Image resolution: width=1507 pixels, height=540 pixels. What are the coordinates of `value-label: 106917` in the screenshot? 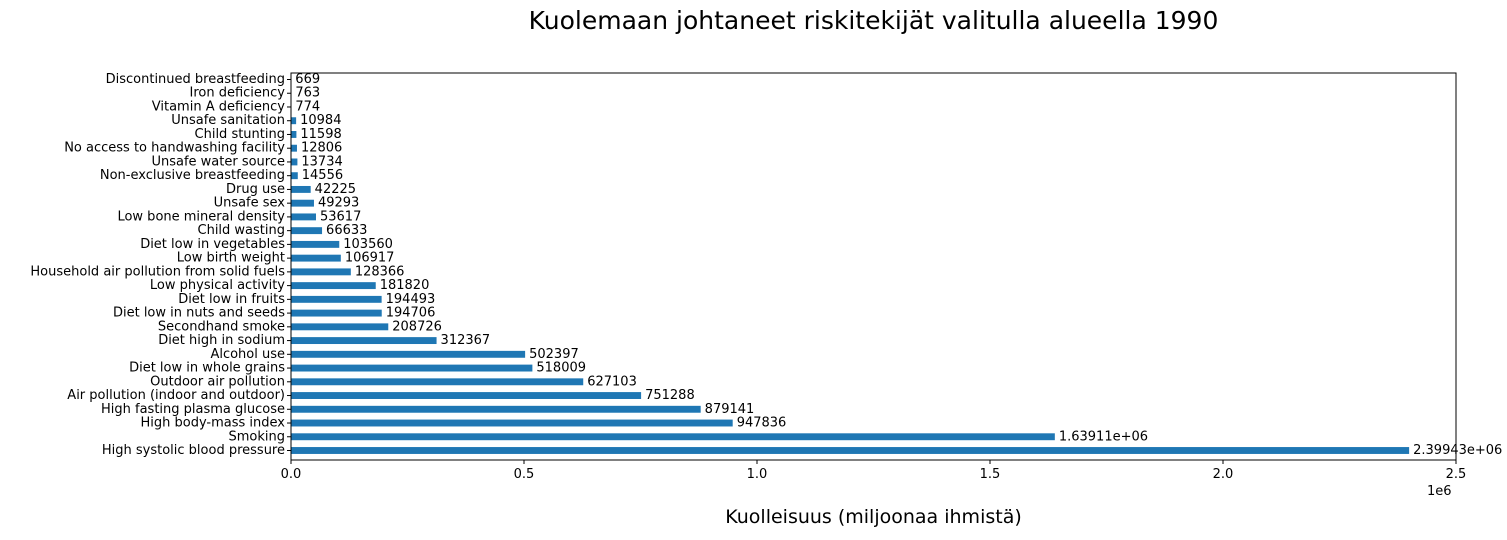 It's located at (370, 258).